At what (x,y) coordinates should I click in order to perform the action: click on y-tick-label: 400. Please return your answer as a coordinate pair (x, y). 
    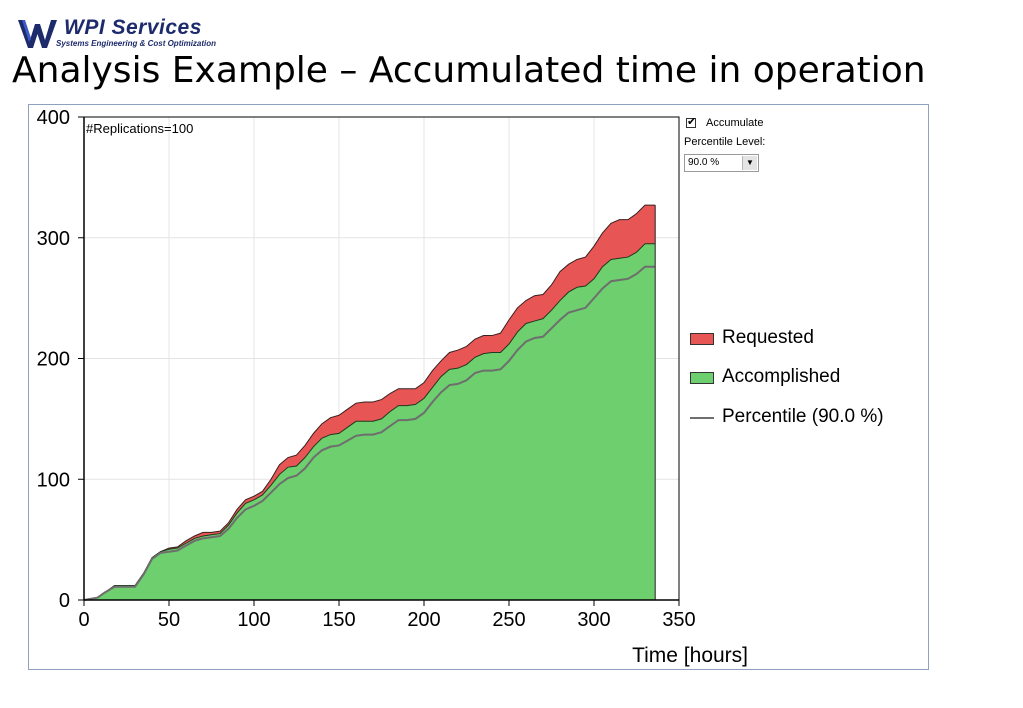
    Looking at the image, I should click on (53, 118).